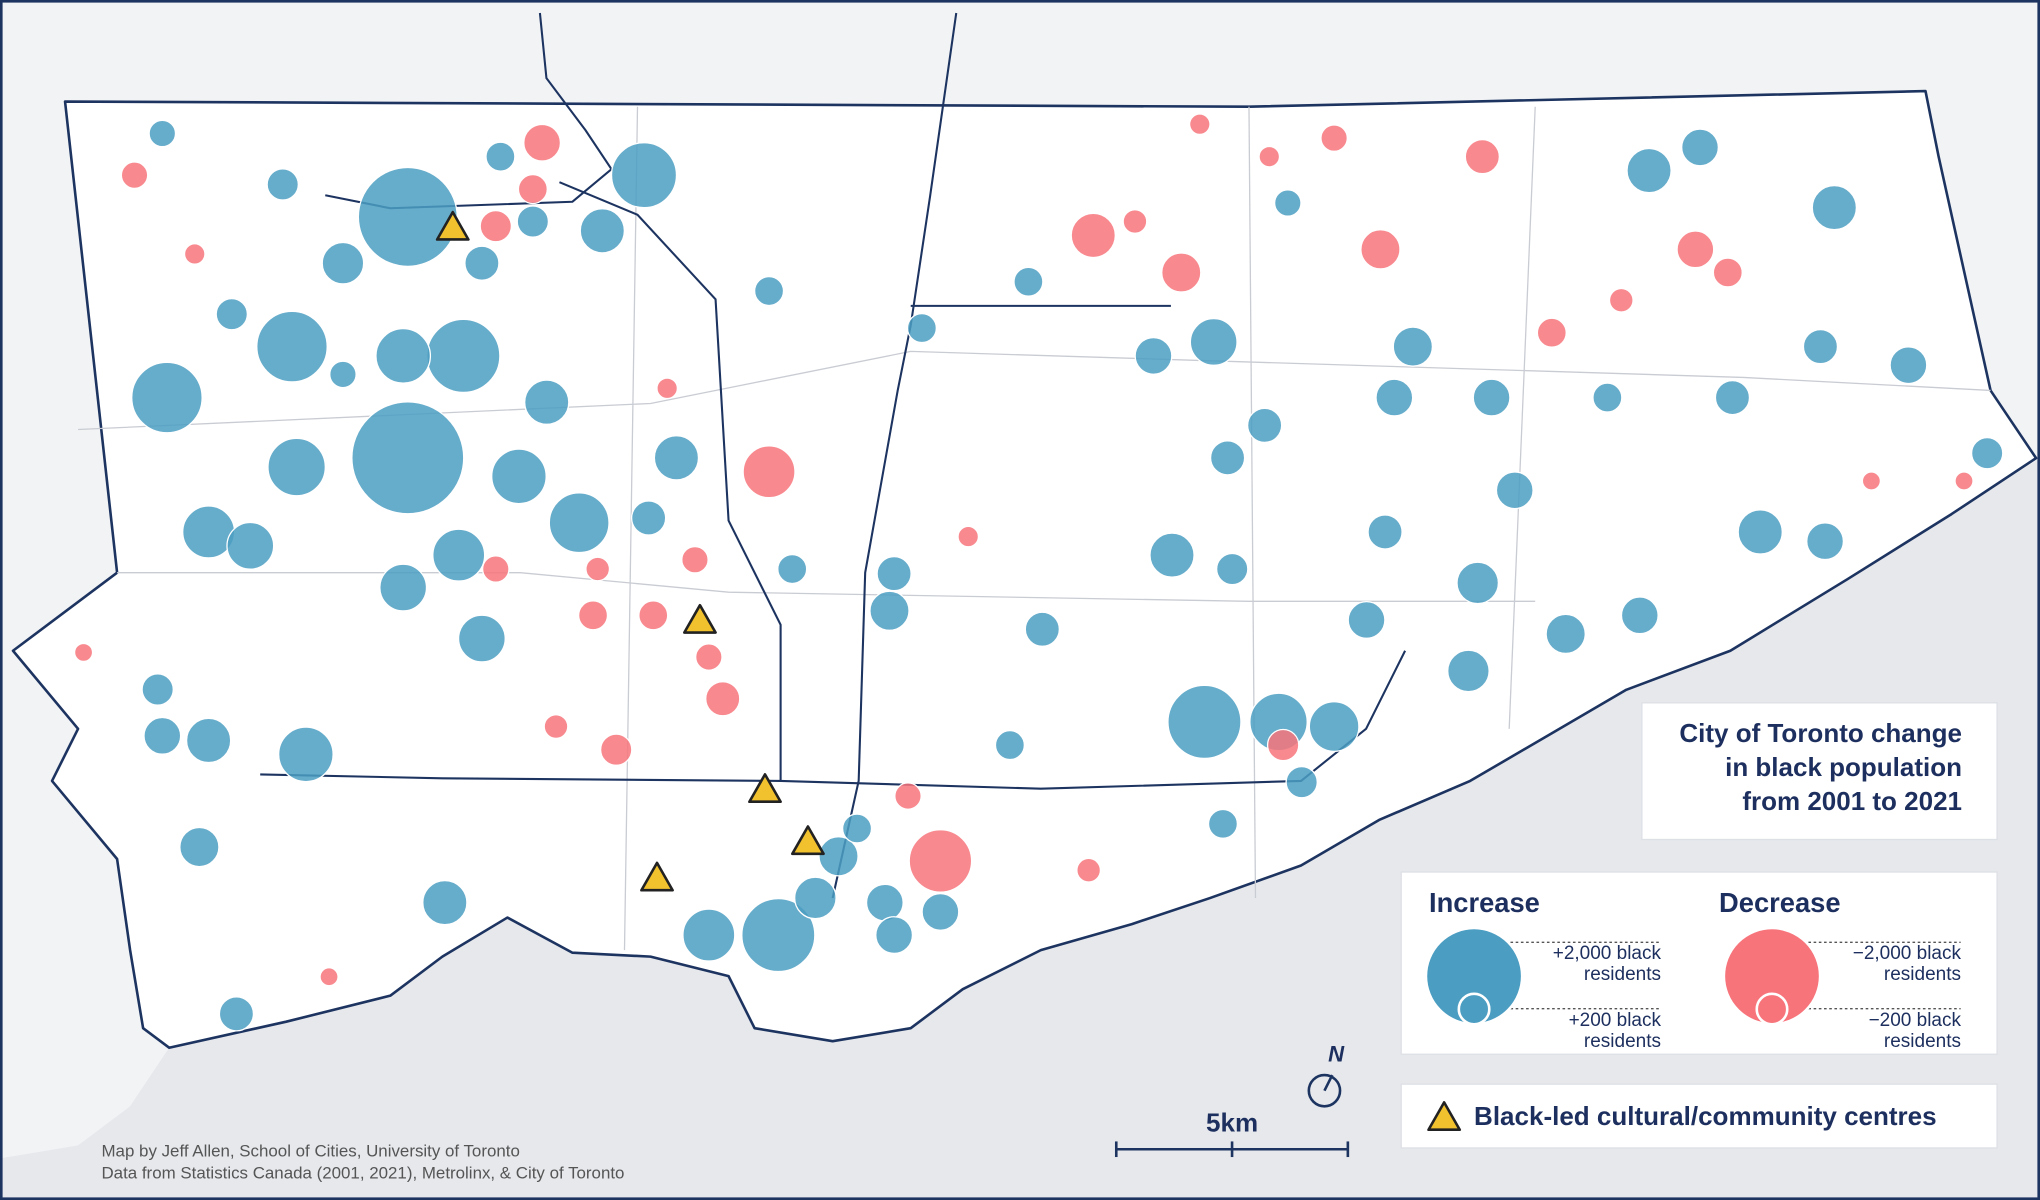 This screenshot has width=2040, height=1200. Describe the element at coordinates (1606, 964) in the screenshot. I see `legend-size-label: +2,000 black residents` at that location.